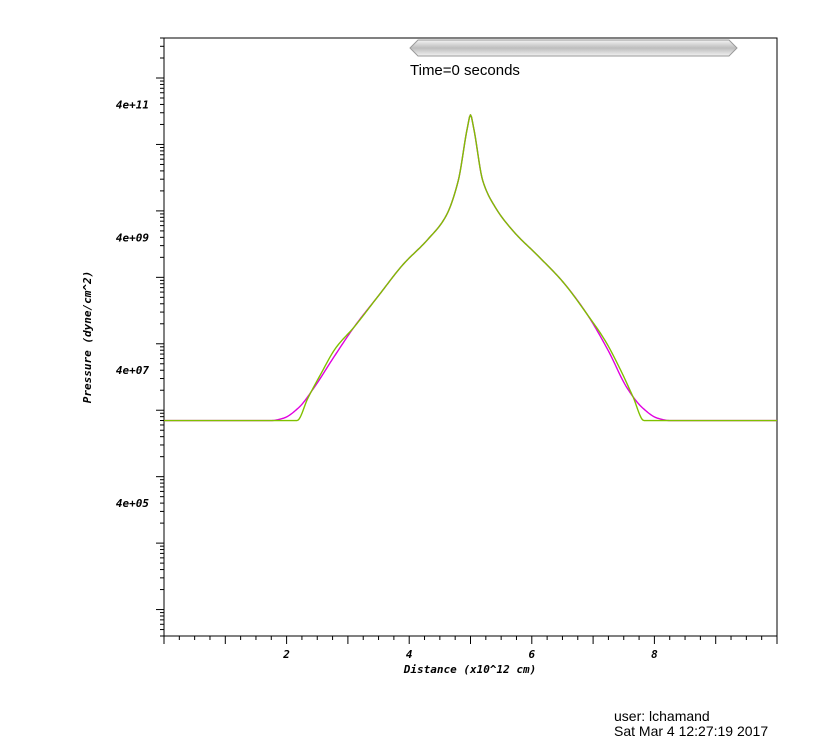  I want to click on x-tick-label: 2, so click(286, 654).